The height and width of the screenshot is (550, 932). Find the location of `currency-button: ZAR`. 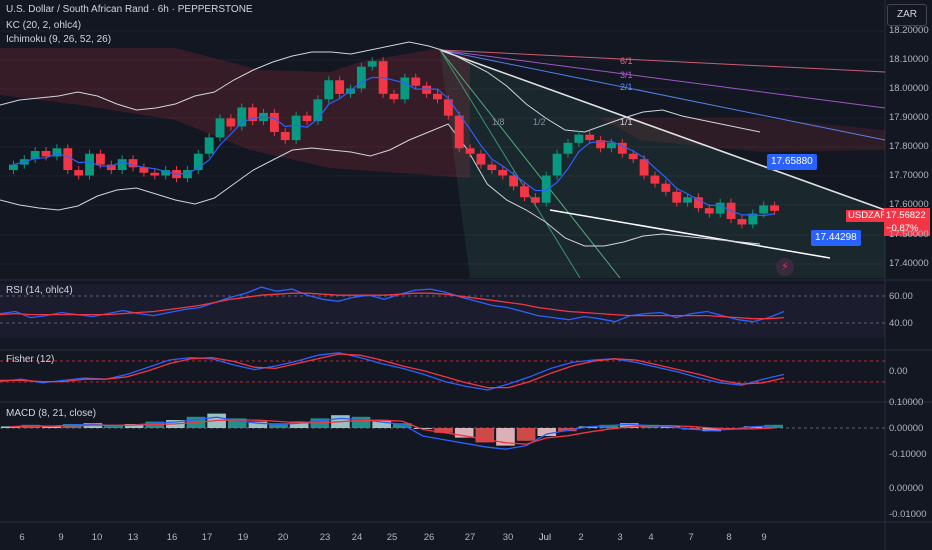

currency-button: ZAR is located at coordinates (907, 15).